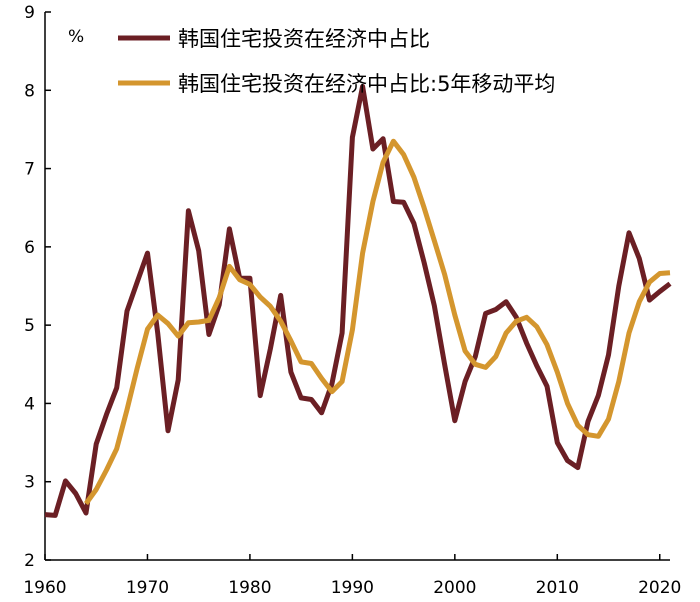 The width and height of the screenshot is (700, 602). I want to click on x-tick-label: 1980, so click(249, 588).